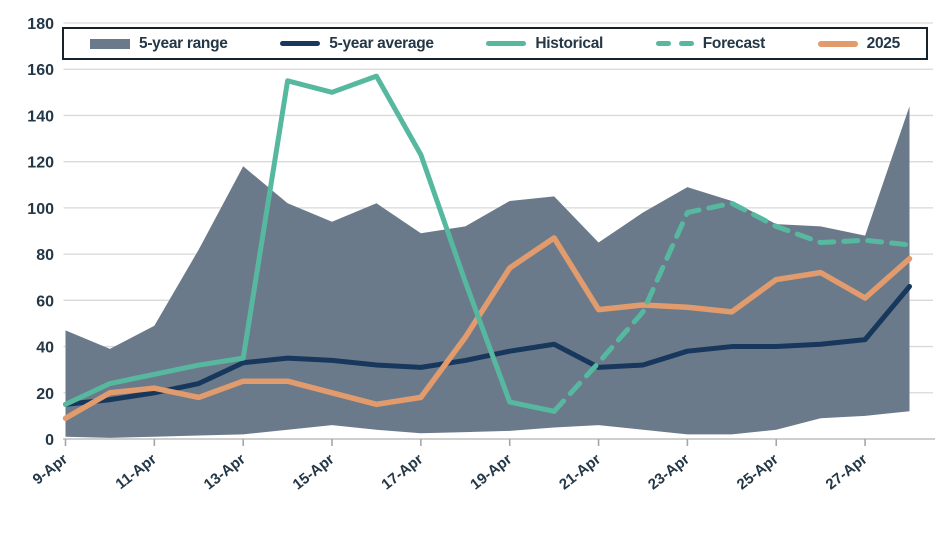  I want to click on legend-item-historical: Historical, so click(544, 44).